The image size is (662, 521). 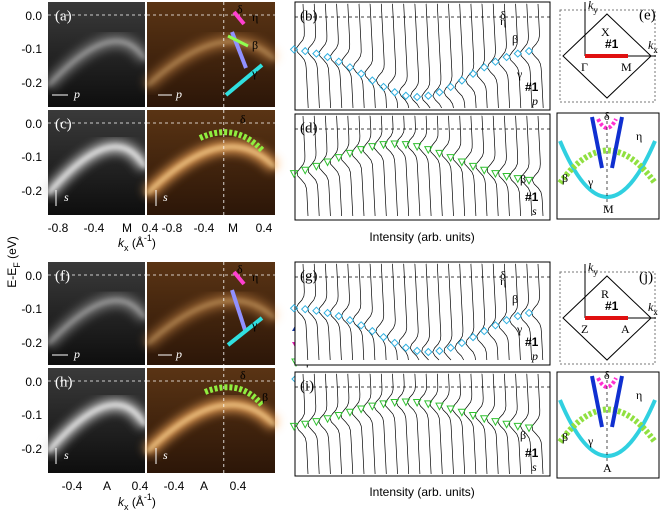 I want to click on y-tick-label: -0.2, so click(x=31, y=343).